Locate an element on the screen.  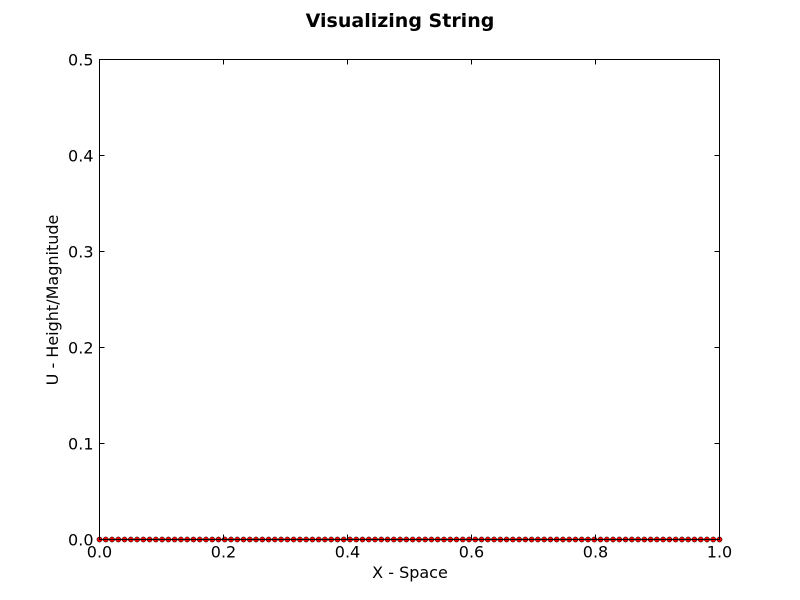
y-tick-label: 0.2 is located at coordinates (80, 348).